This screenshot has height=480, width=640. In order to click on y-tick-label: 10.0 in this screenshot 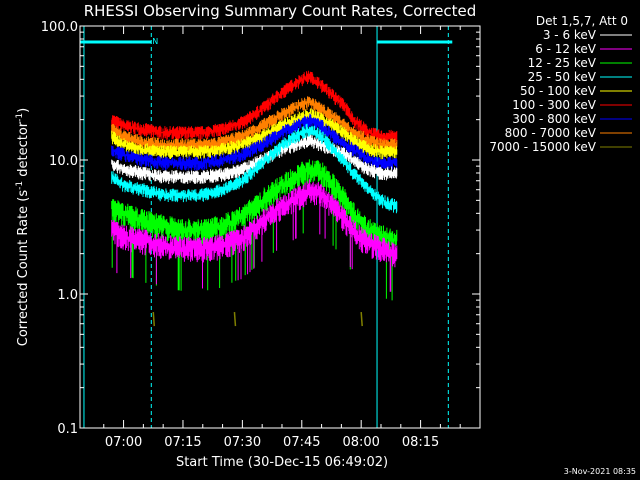, I will do `click(63, 161)`.